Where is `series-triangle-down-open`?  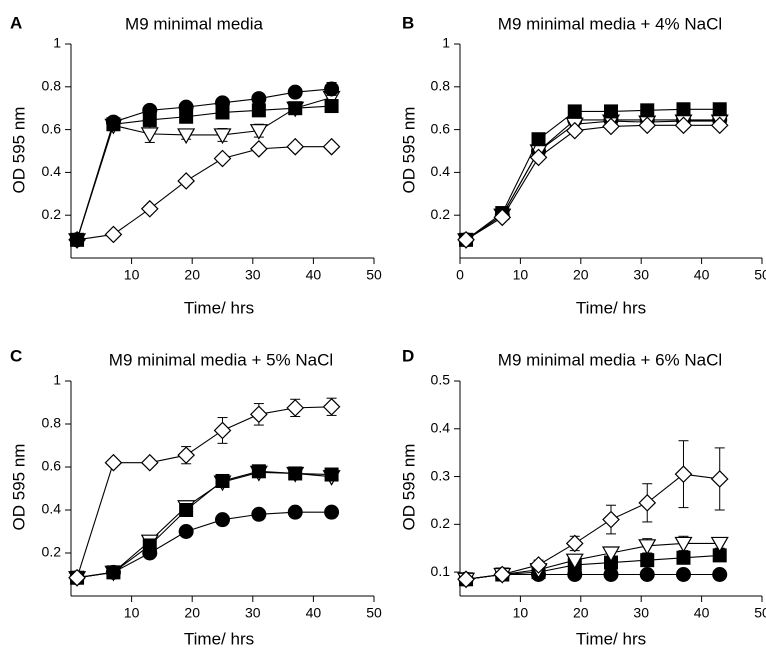
series-triangle-down-open is located at coordinates (593, 182).